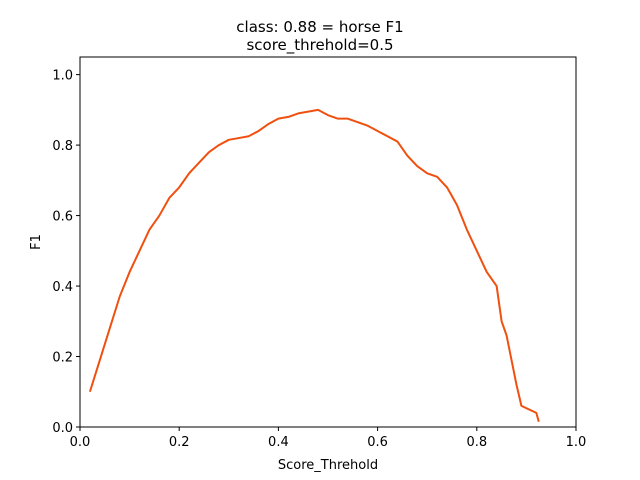 This screenshot has height=480, width=640. Describe the element at coordinates (278, 442) in the screenshot. I see `x-tick-label: 0.4` at that location.